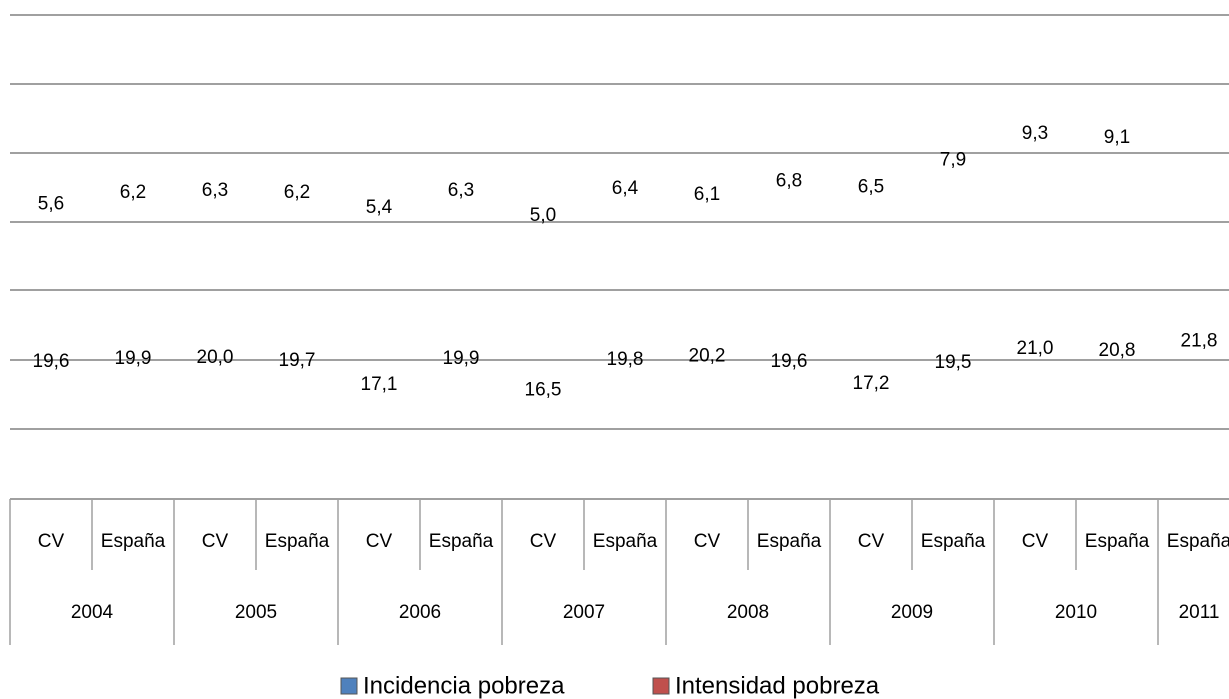  Describe the element at coordinates (420, 612) in the screenshot. I see `x-group-label: 2006` at that location.